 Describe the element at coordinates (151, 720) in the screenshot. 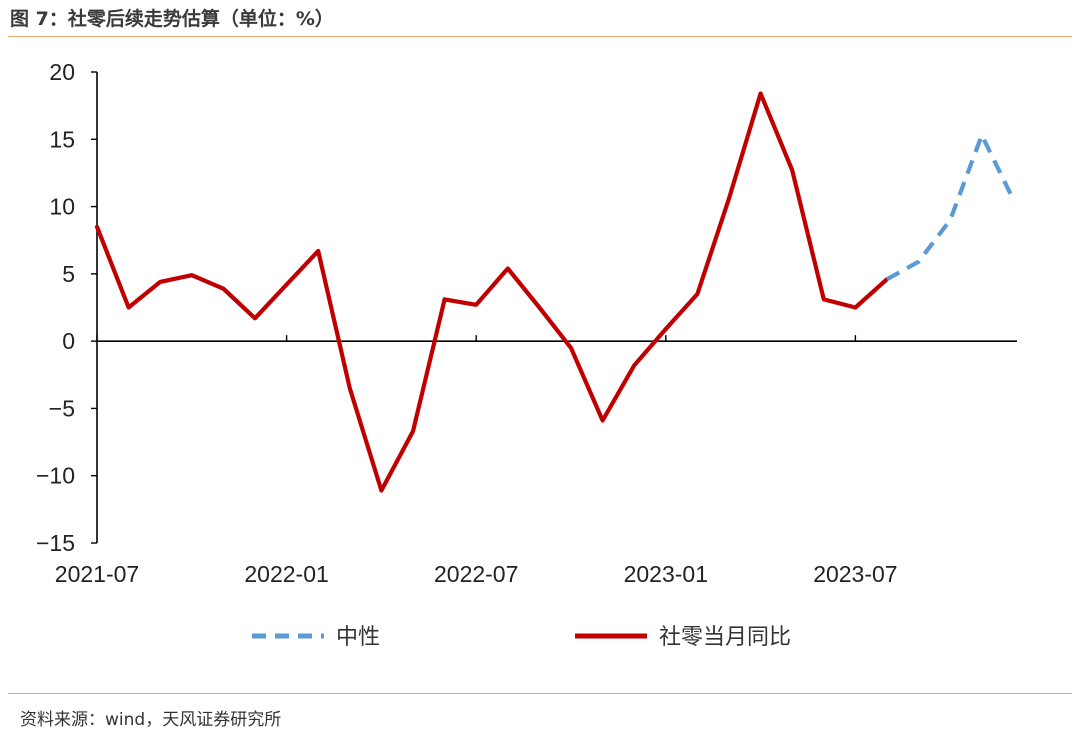

I see `source-note: 资料来源：wind，天风证券研究所` at that location.